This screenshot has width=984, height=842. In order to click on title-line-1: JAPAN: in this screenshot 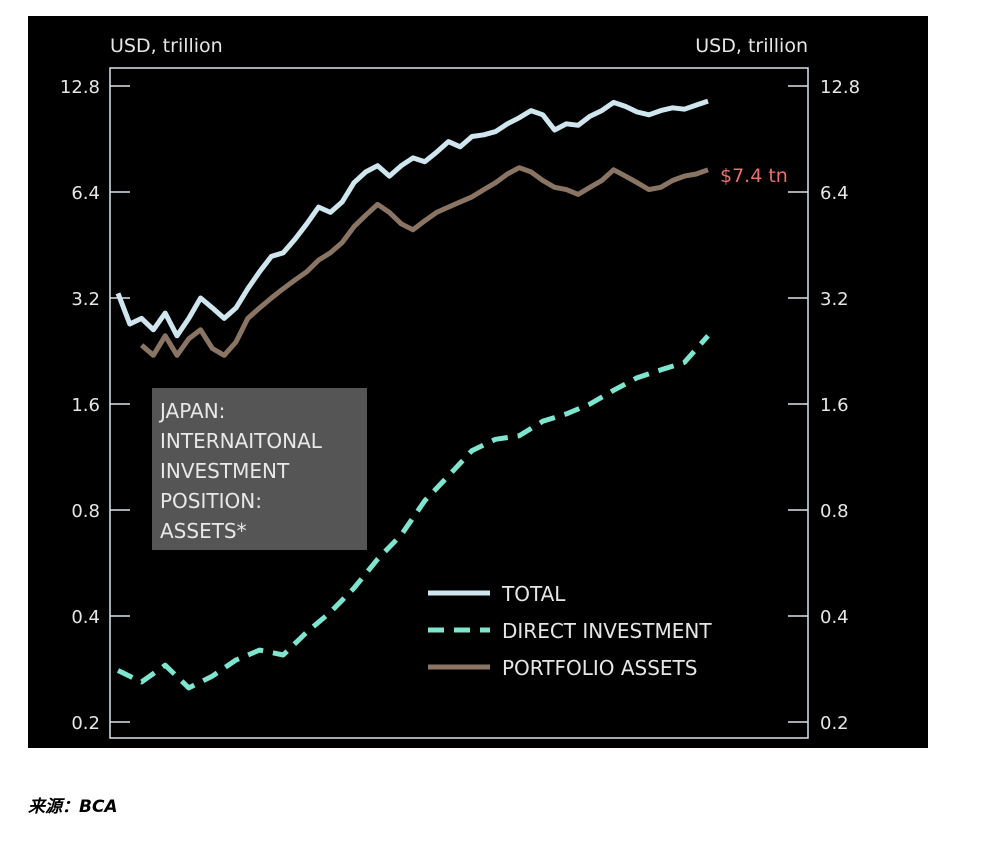, I will do `click(191, 411)`.